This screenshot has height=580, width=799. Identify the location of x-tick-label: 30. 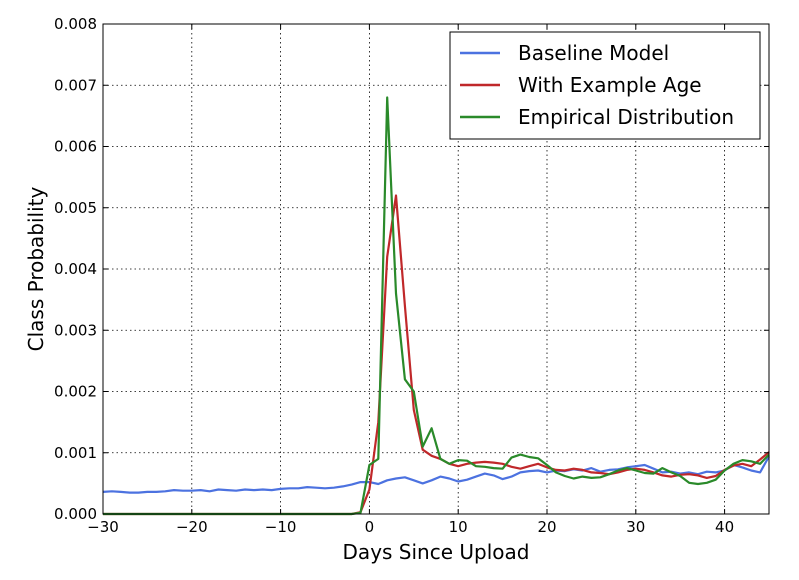
(635, 527).